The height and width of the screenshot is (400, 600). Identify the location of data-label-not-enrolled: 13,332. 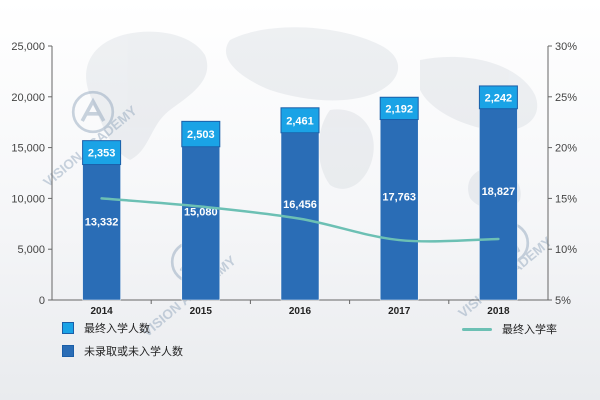
(102, 223).